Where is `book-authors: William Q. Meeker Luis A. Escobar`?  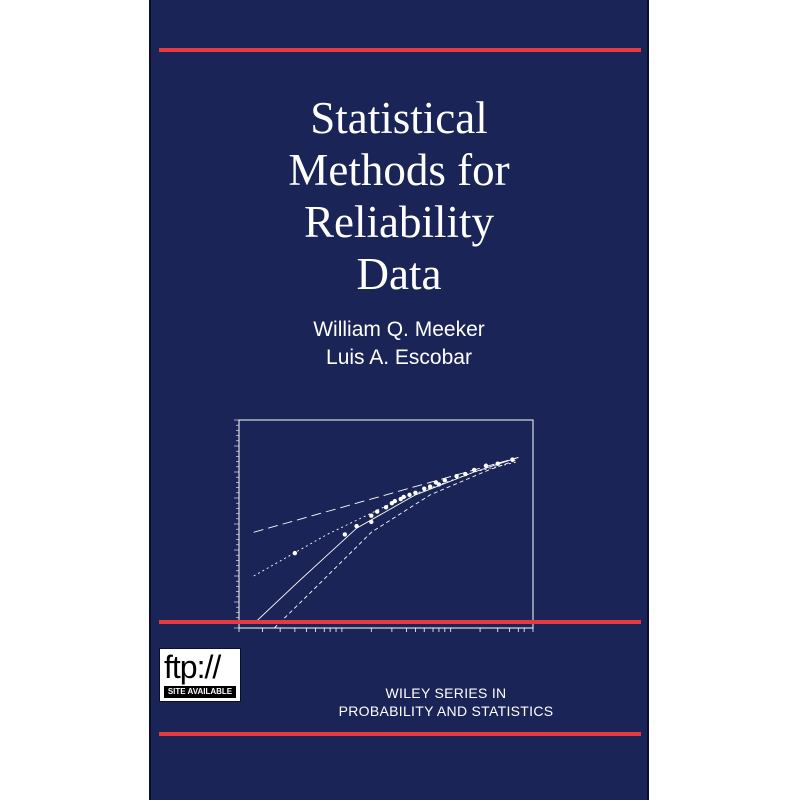
book-authors: William Q. Meeker Luis A. Escobar is located at coordinates (399, 344).